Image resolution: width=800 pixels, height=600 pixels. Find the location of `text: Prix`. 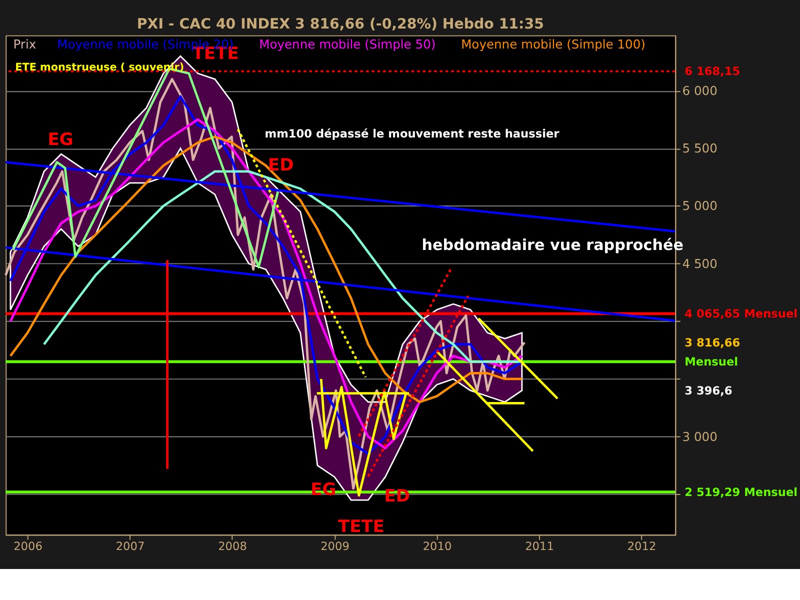

text: Prix is located at coordinates (24, 45).